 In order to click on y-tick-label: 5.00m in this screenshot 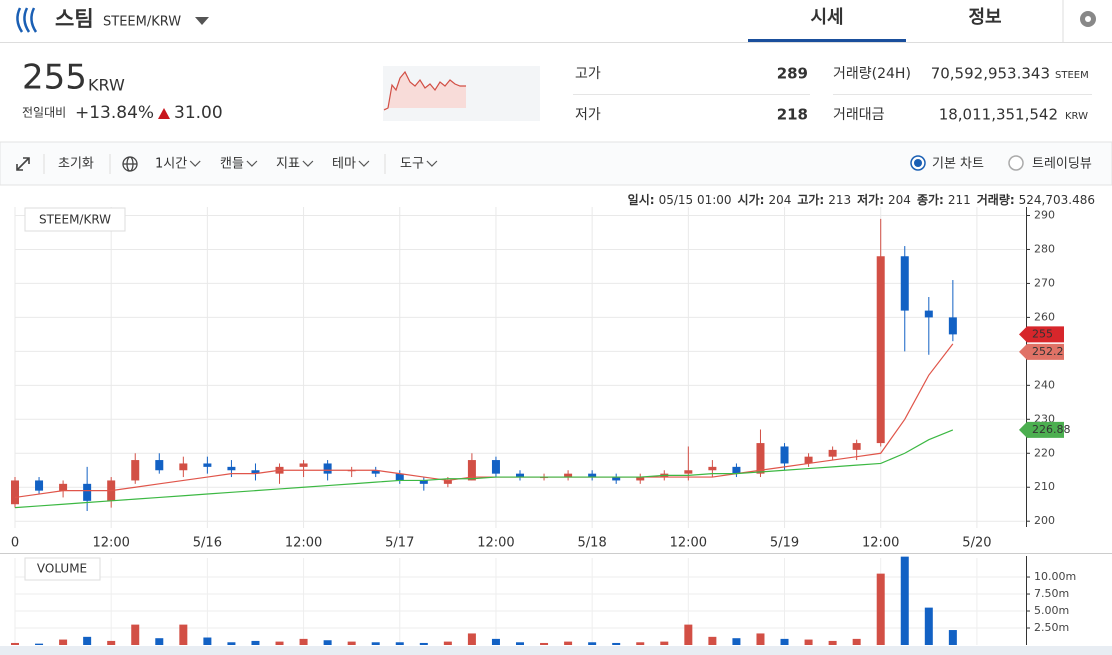, I will do `click(1051, 610)`.